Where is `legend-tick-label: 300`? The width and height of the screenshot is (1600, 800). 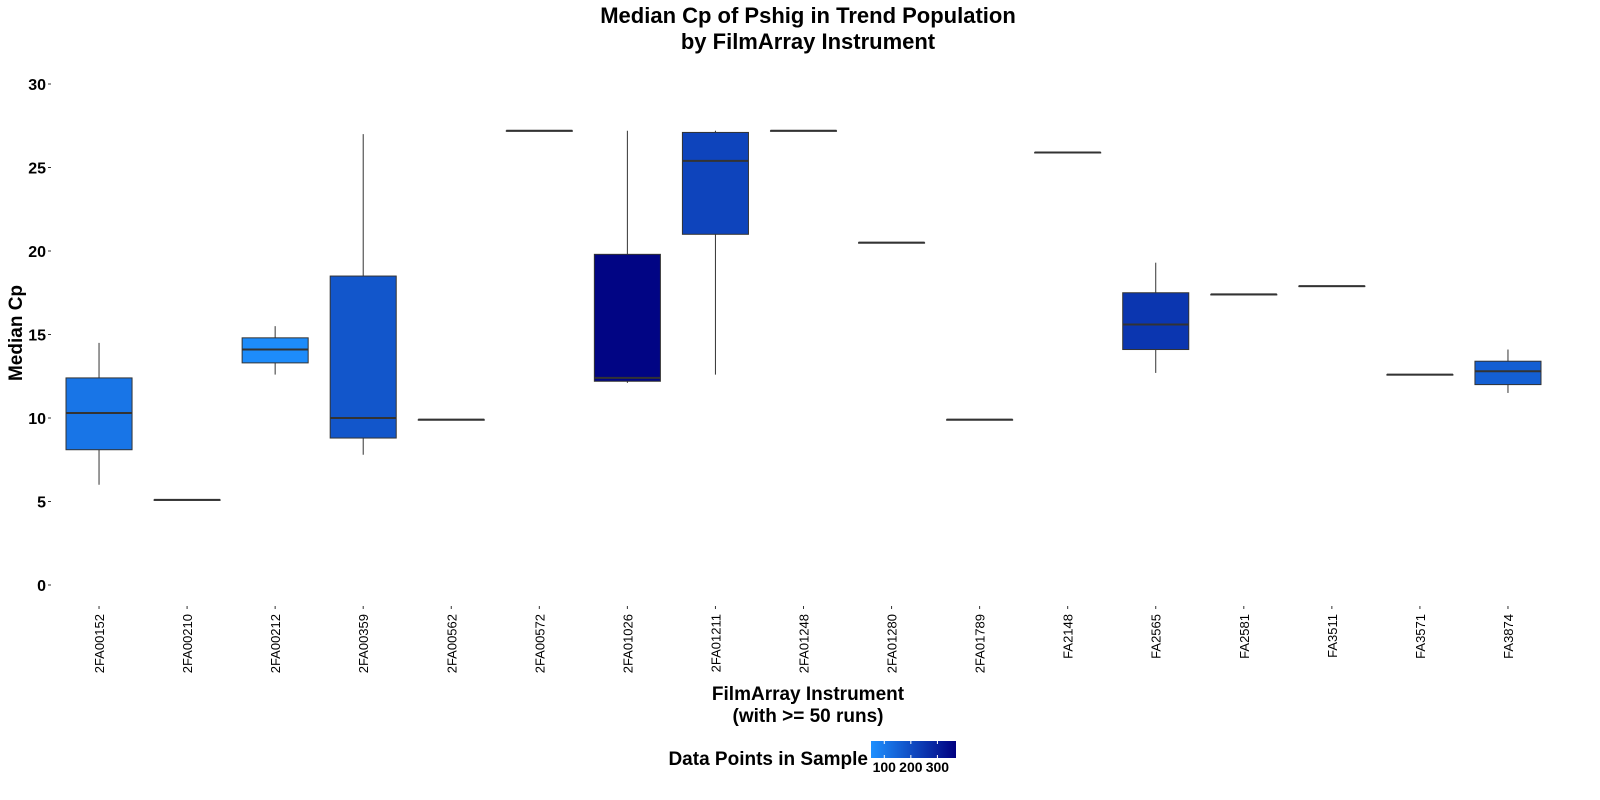 legend-tick-label: 300 is located at coordinates (938, 767).